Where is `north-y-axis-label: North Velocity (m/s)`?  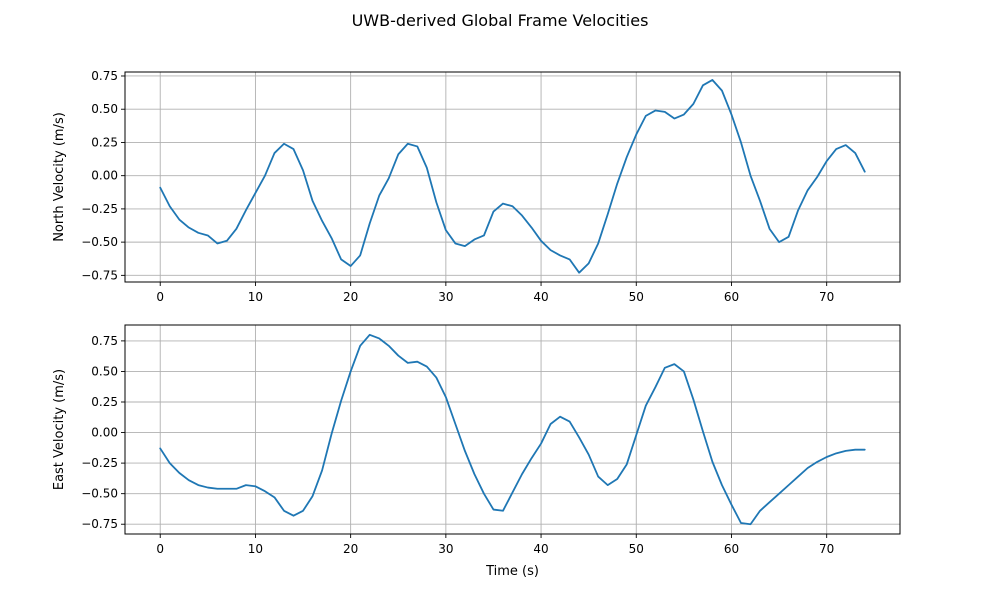 north-y-axis-label: North Velocity (m/s) is located at coordinates (59, 177).